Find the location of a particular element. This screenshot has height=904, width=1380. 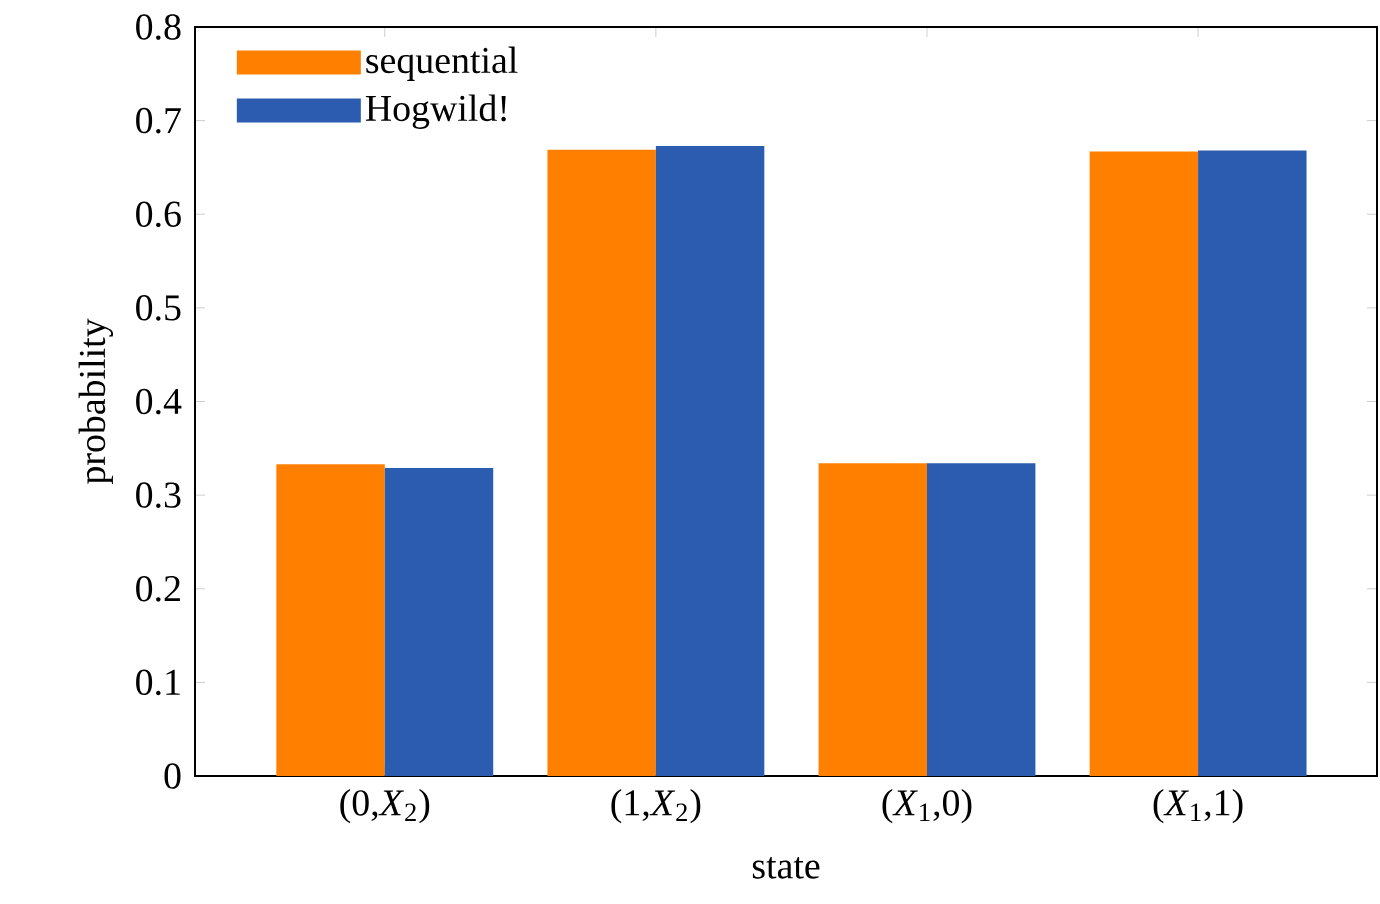

y-tick-label: 0.4 is located at coordinates (159, 401).